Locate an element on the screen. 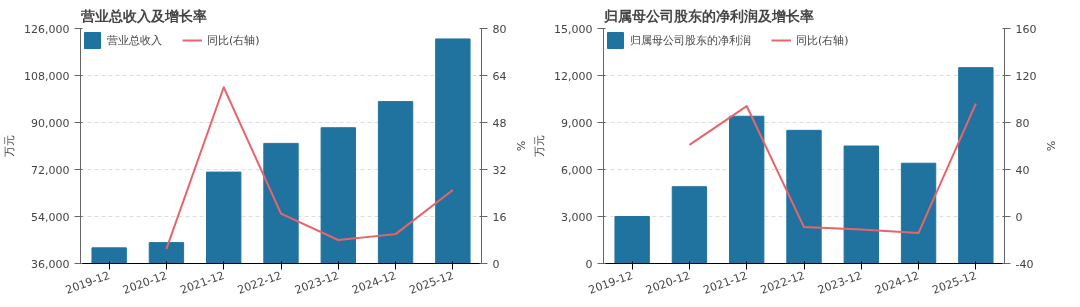  y-tick-label: 6,000 is located at coordinates (577, 170).